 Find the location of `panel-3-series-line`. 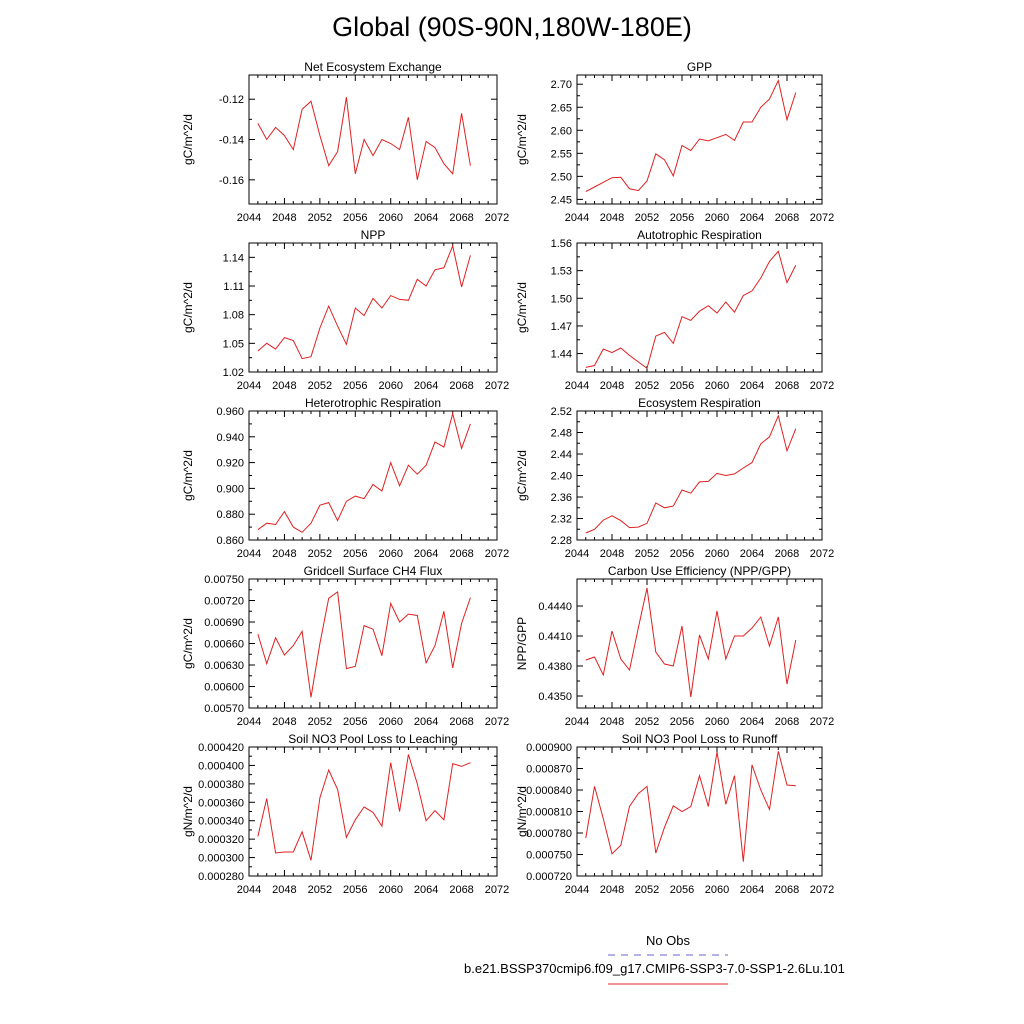

panel-3-series-line is located at coordinates (364, 302).